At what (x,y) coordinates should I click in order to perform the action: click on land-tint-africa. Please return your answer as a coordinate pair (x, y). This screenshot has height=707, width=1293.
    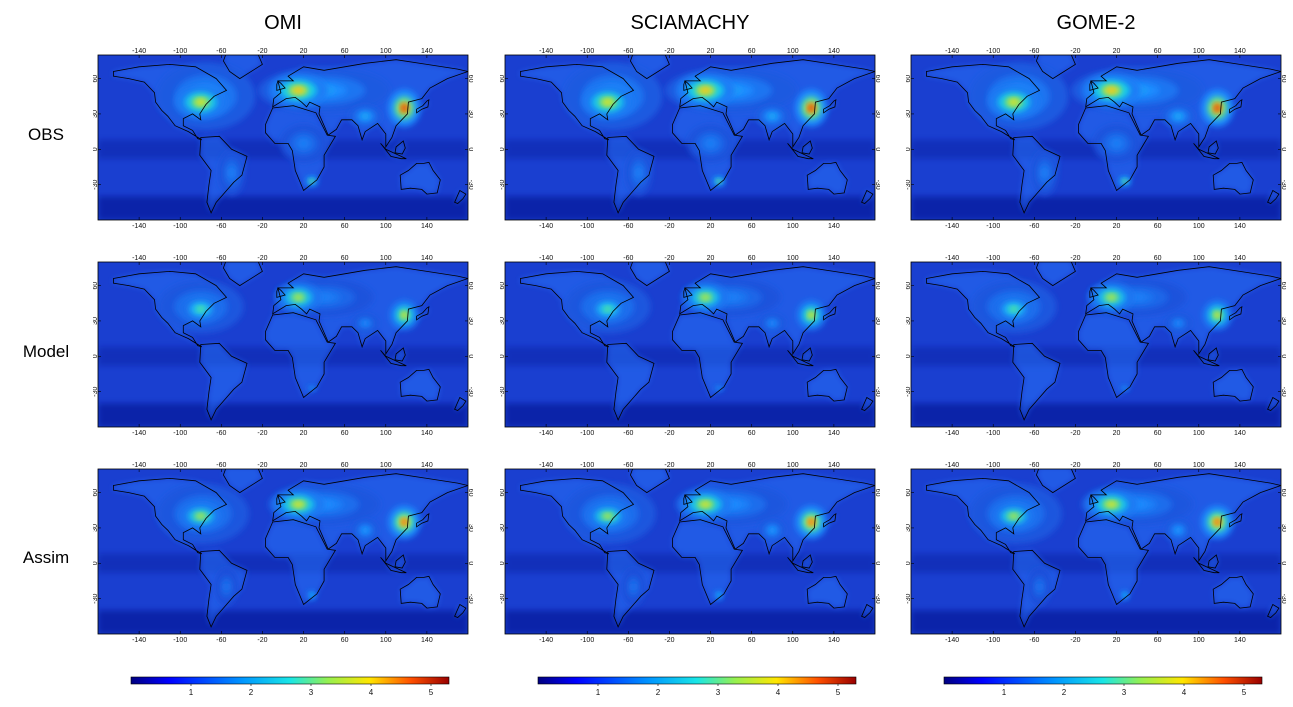
    Looking at the image, I should click on (300, 355).